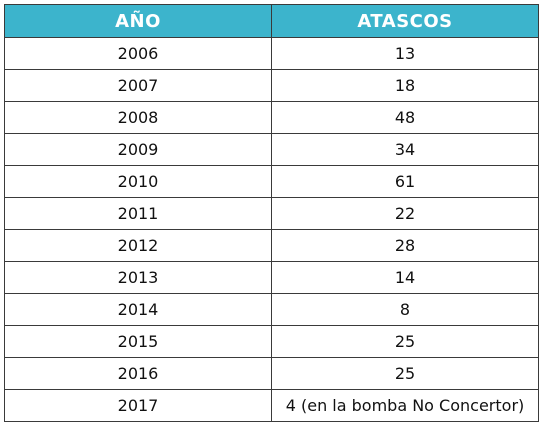 This screenshot has height=428, width=542. What do you see at coordinates (405, 117) in the screenshot?
I see `atascos-cell: 48` at bounding box center [405, 117].